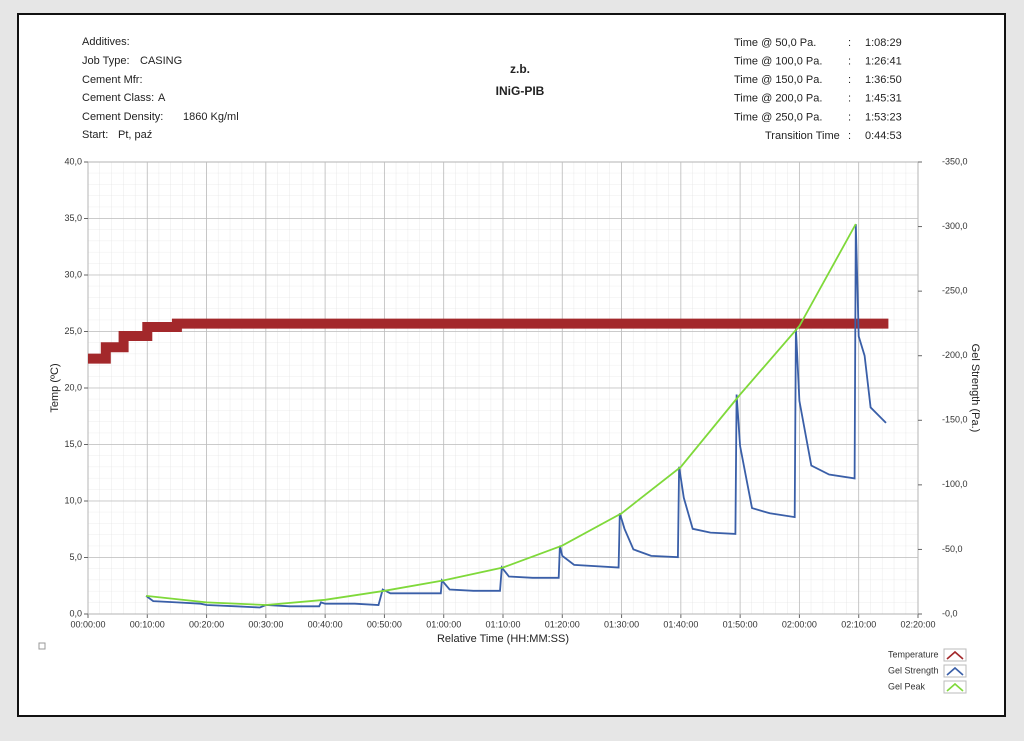 The height and width of the screenshot is (741, 1024). What do you see at coordinates (161, 61) in the screenshot?
I see `header-value: CASING` at bounding box center [161, 61].